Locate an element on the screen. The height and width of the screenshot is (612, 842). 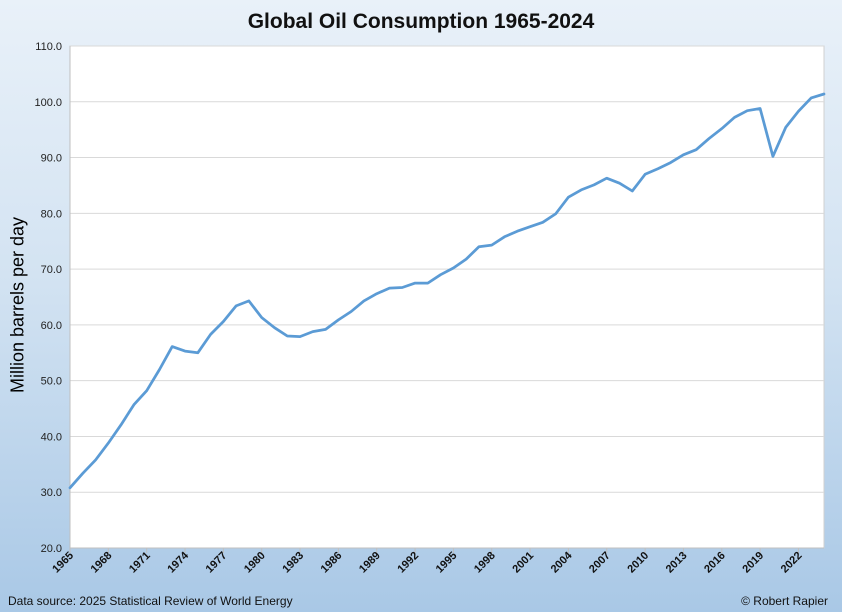
x-tick-label: 1989 is located at coordinates (370, 563).